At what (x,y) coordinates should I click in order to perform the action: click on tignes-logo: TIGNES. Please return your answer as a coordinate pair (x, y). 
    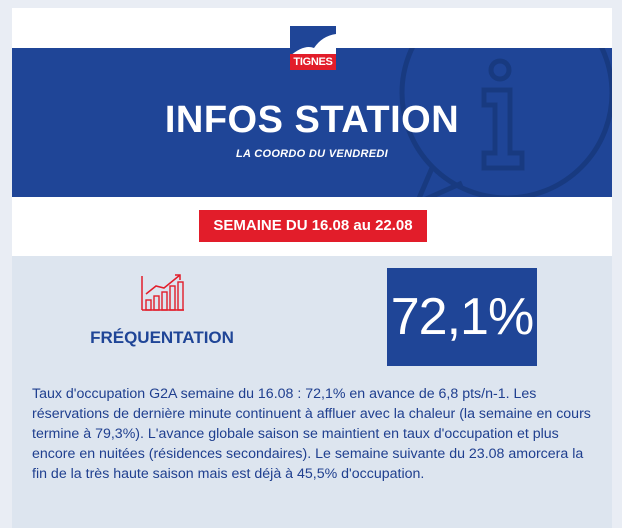
    Looking at the image, I should click on (313, 49).